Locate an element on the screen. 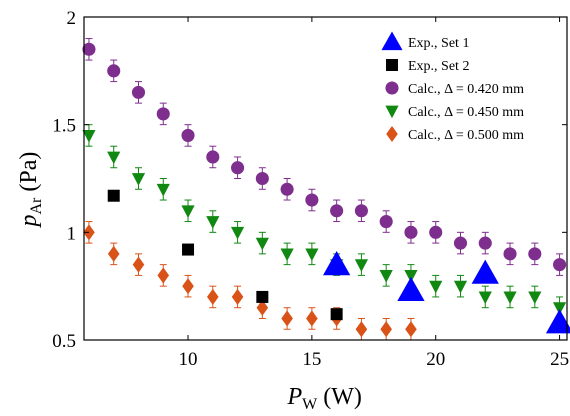 The width and height of the screenshot is (570, 416). y-axis-symbol: p is located at coordinates (29, 222).